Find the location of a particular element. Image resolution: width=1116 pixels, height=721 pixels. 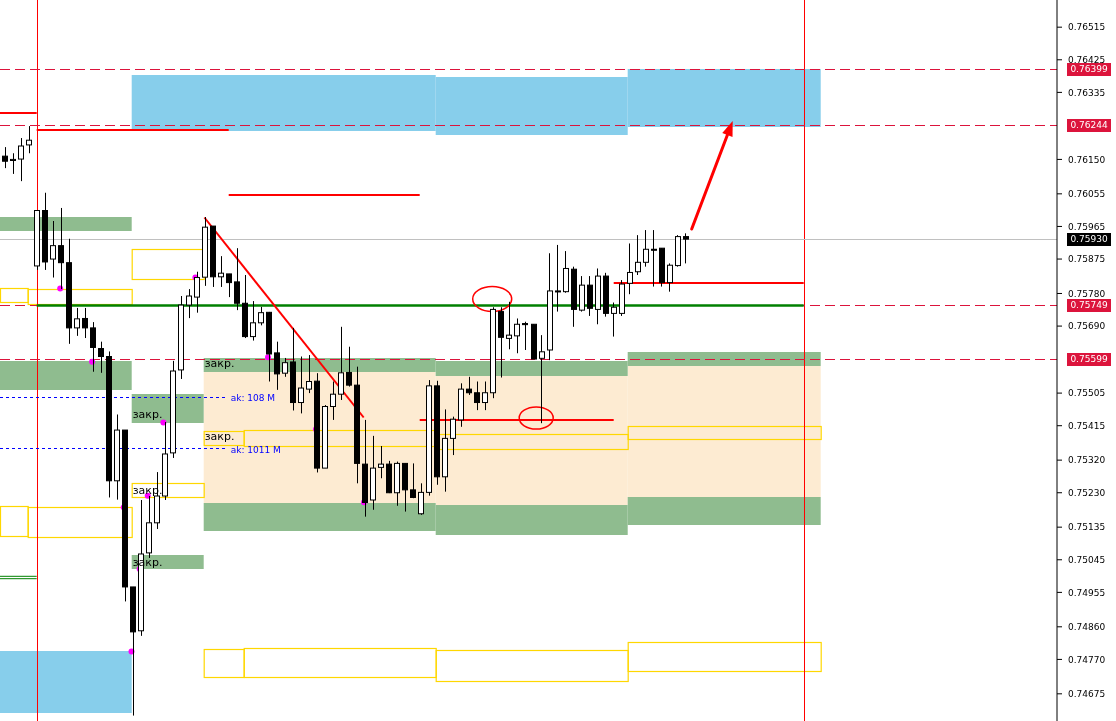

annotation: ak: 108 M is located at coordinates (253, 398).